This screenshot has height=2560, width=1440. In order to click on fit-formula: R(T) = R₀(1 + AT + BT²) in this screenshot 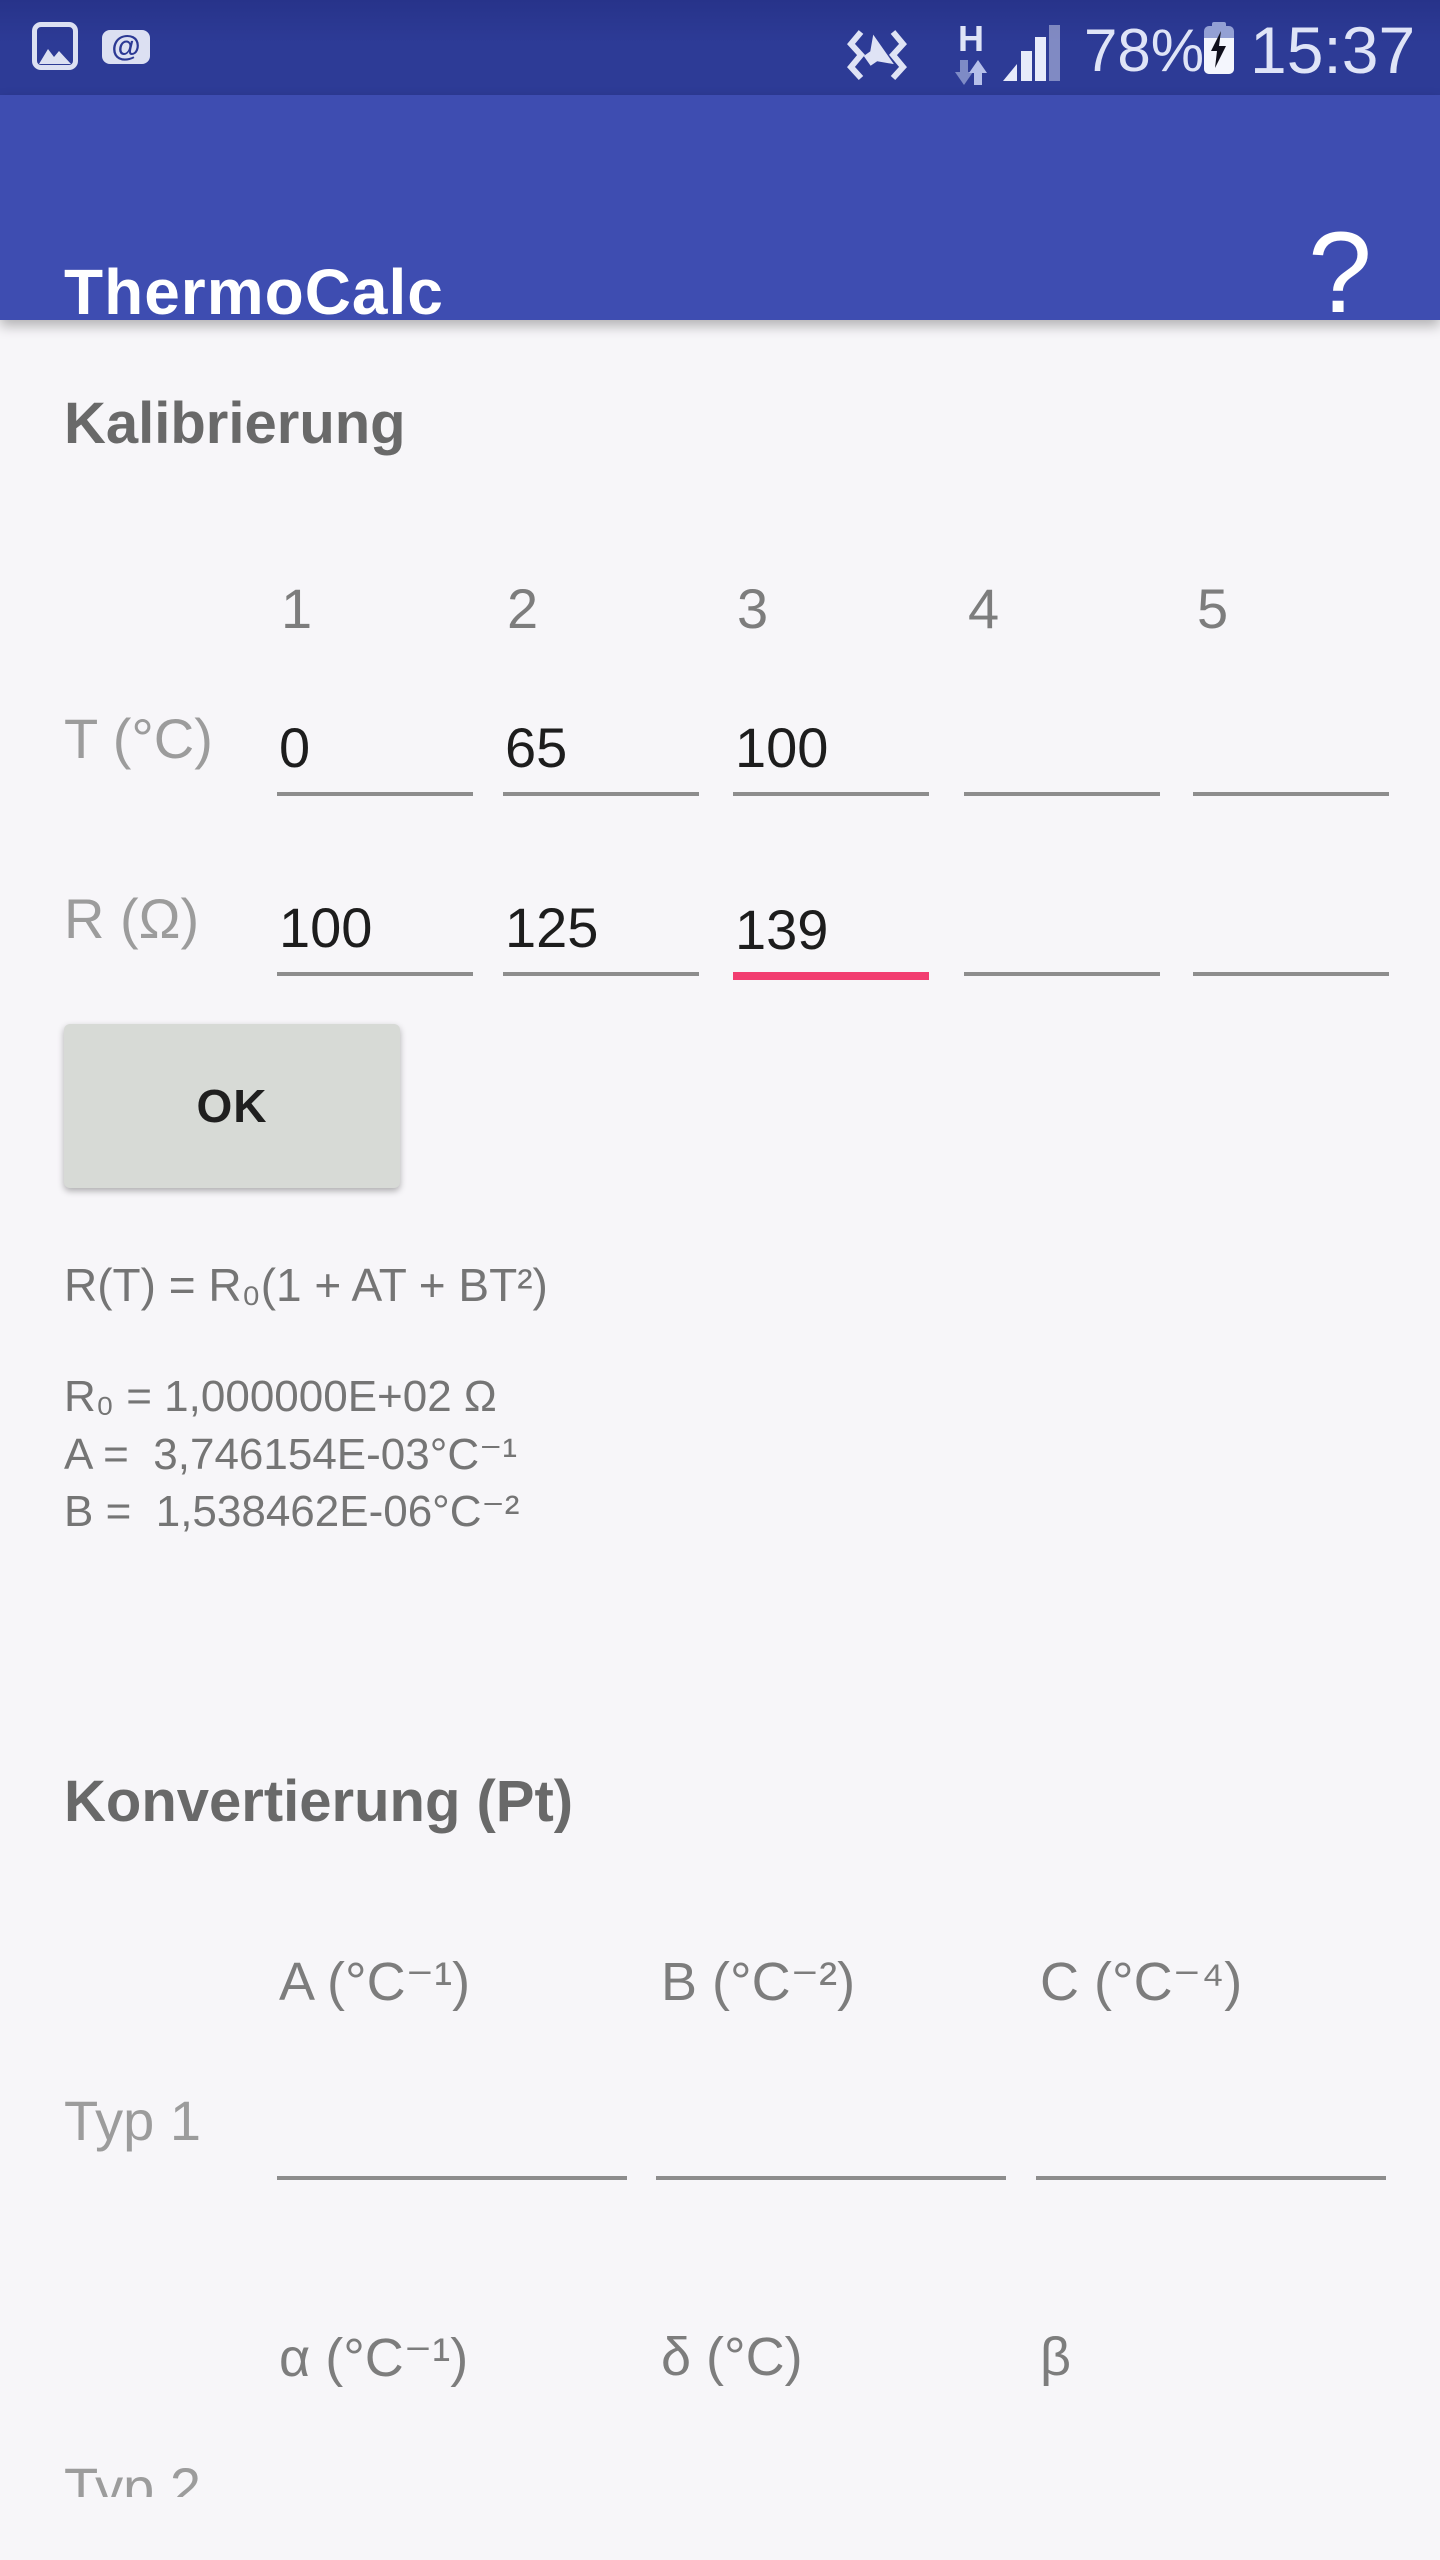, I will do `click(306, 1285)`.